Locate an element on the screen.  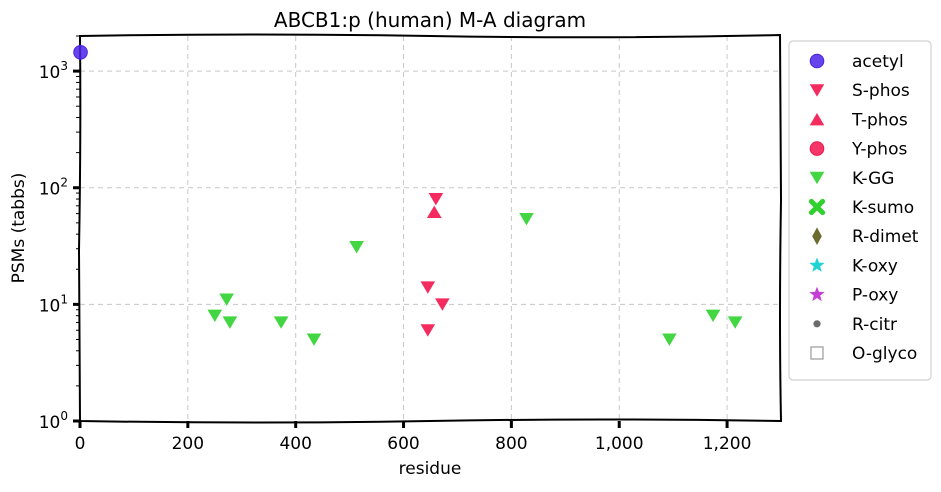
legend-marker-acetyl is located at coordinates (817, 61).